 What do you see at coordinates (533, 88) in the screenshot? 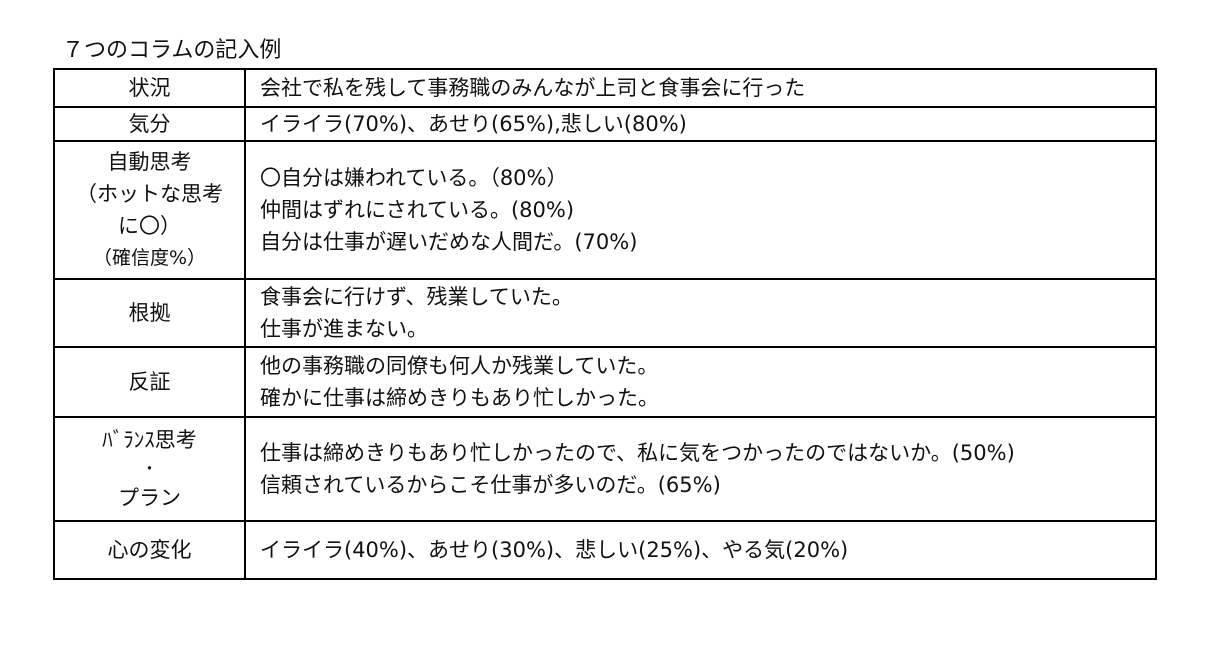
I see `row-content-line: 会社で私を残して事務職のみんなが上司と食事会に行った` at bounding box center [533, 88].